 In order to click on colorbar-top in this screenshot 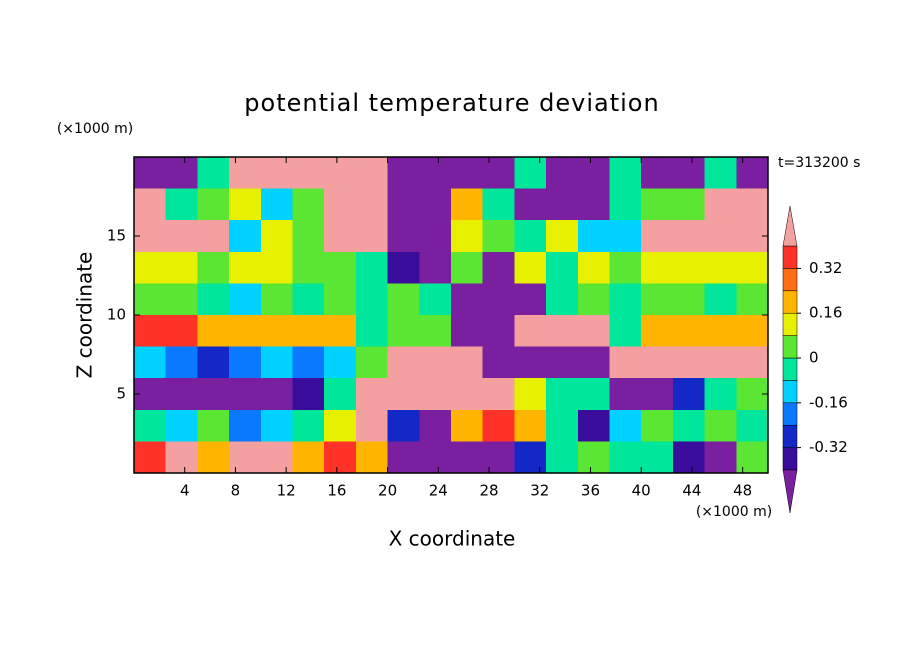, I will do `click(790, 226)`.